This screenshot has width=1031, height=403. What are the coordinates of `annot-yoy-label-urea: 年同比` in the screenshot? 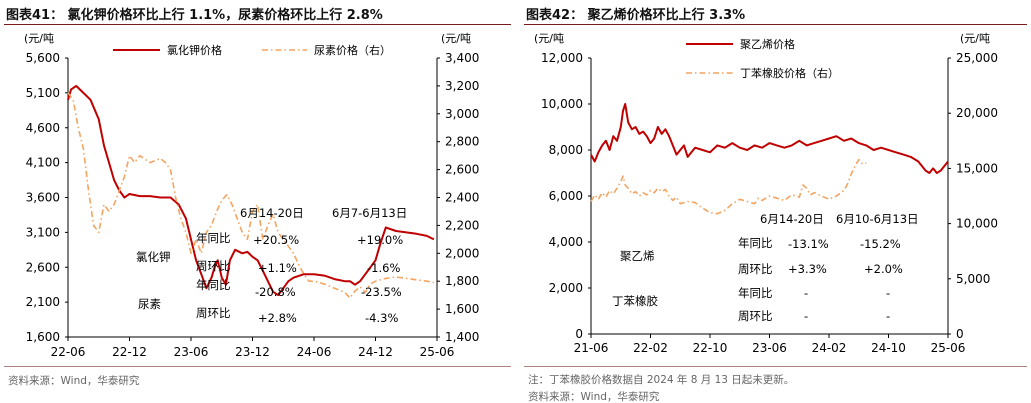 It's located at (213, 285).